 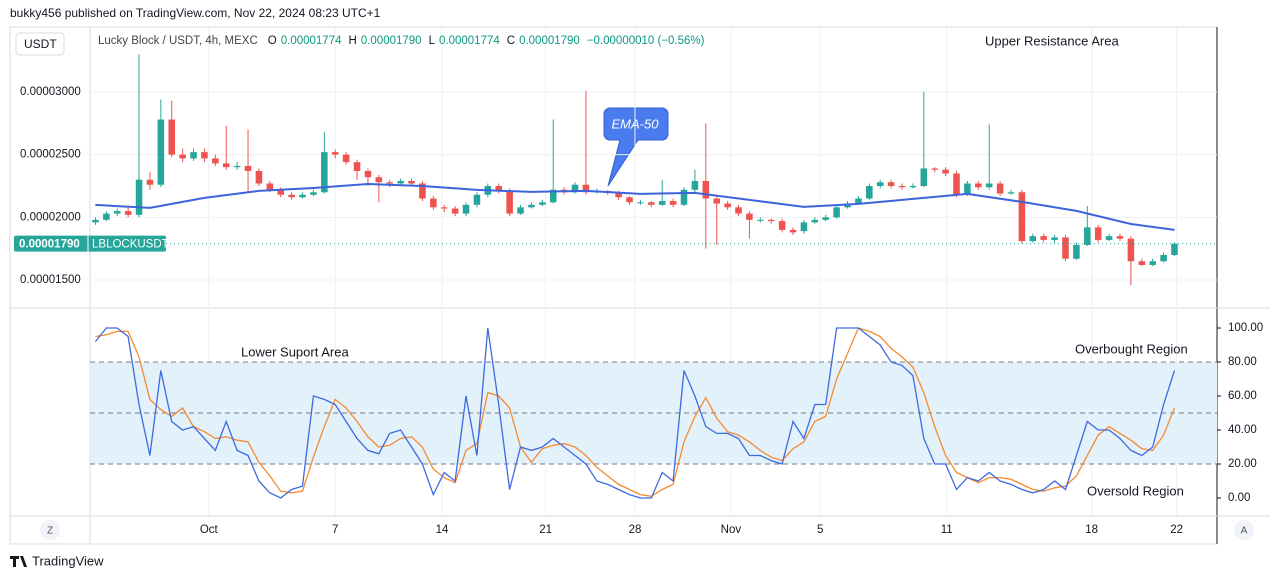 What do you see at coordinates (209, 530) in the screenshot?
I see `x-tick-label: Oct` at bounding box center [209, 530].